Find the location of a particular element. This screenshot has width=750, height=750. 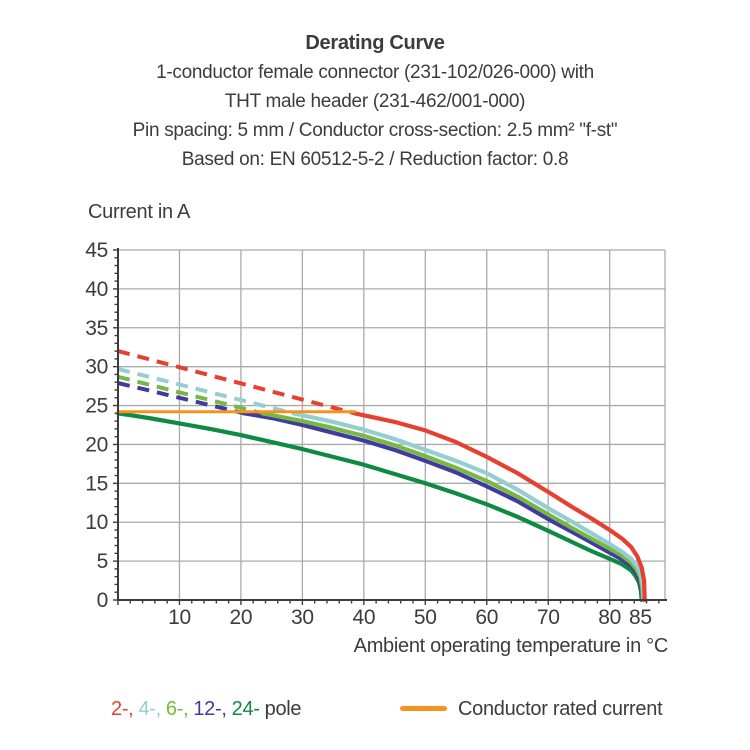

x-tick-label: 30 is located at coordinates (302, 617).